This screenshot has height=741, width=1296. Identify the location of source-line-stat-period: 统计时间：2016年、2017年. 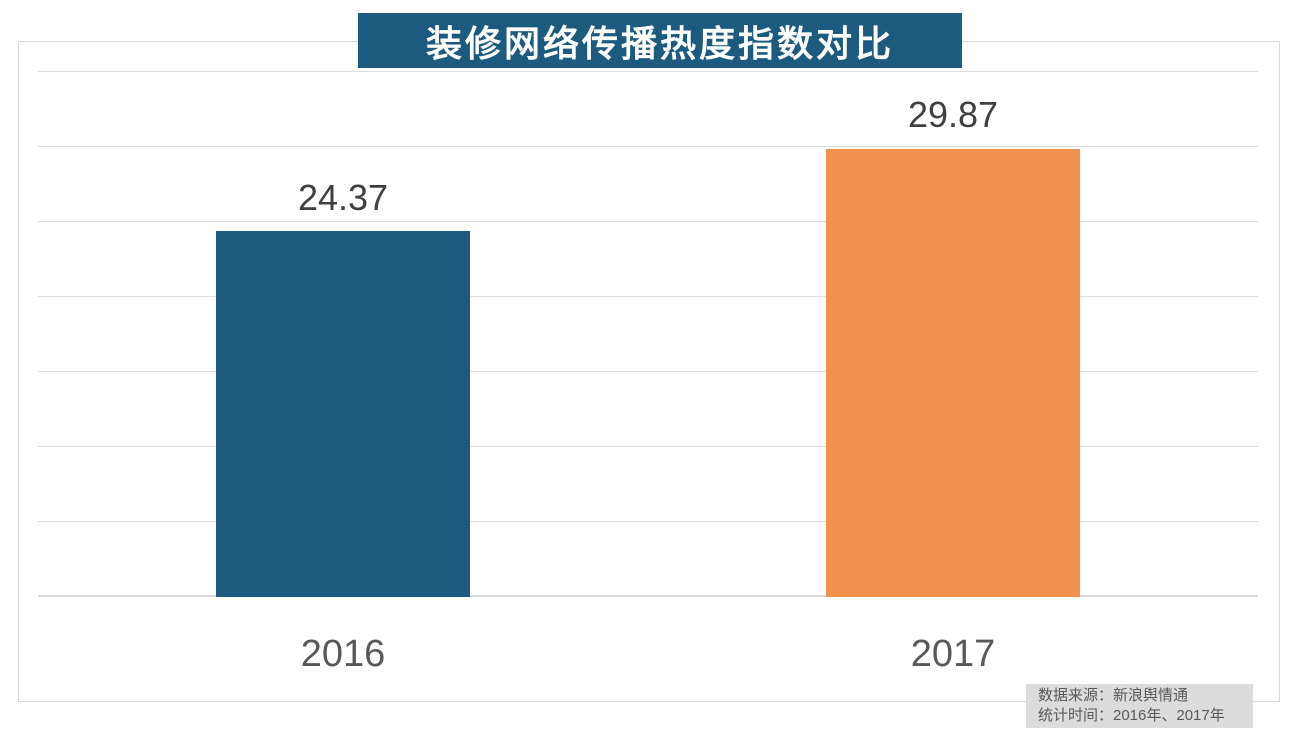
(1131, 715).